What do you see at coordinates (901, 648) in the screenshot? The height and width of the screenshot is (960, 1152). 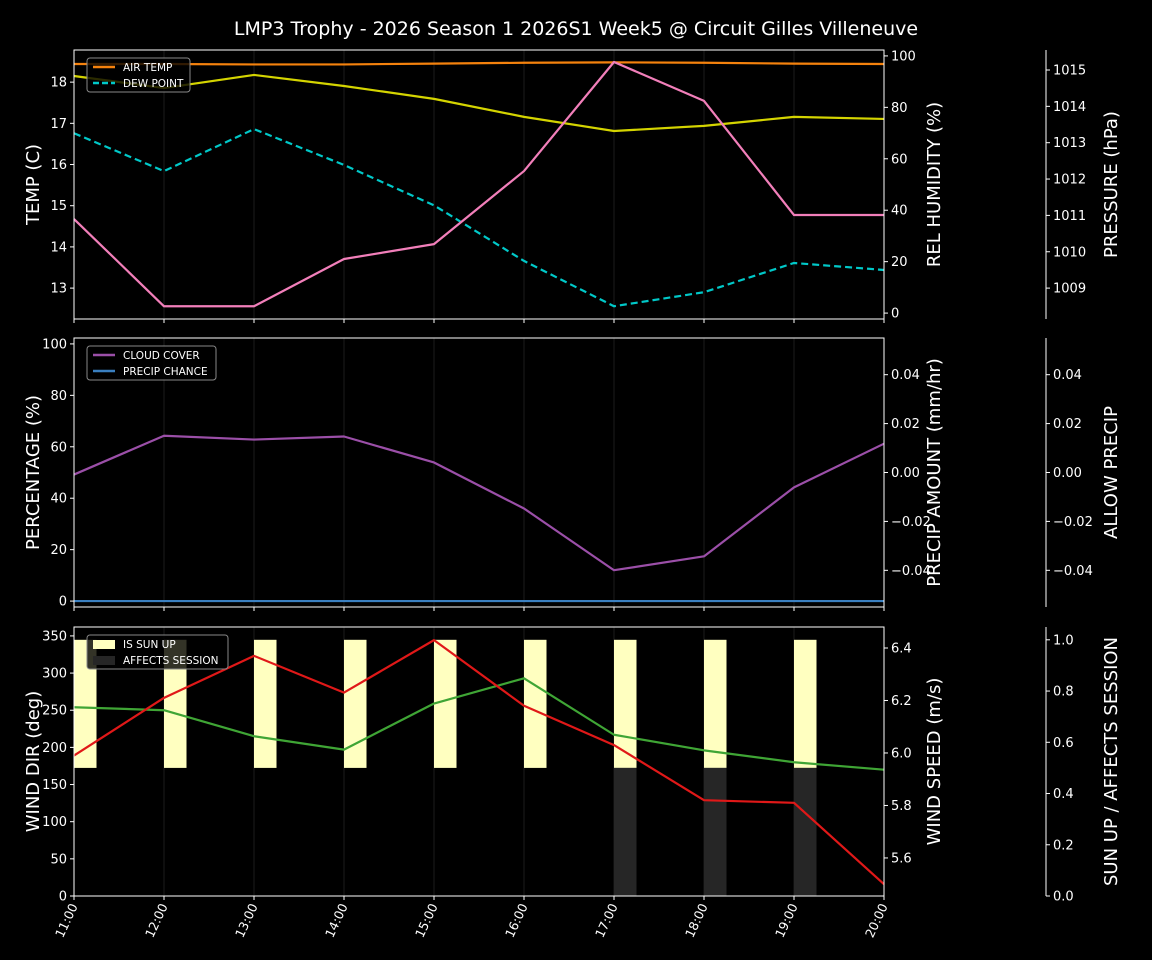 I see `right1-tick-label: 6.4` at bounding box center [901, 648].